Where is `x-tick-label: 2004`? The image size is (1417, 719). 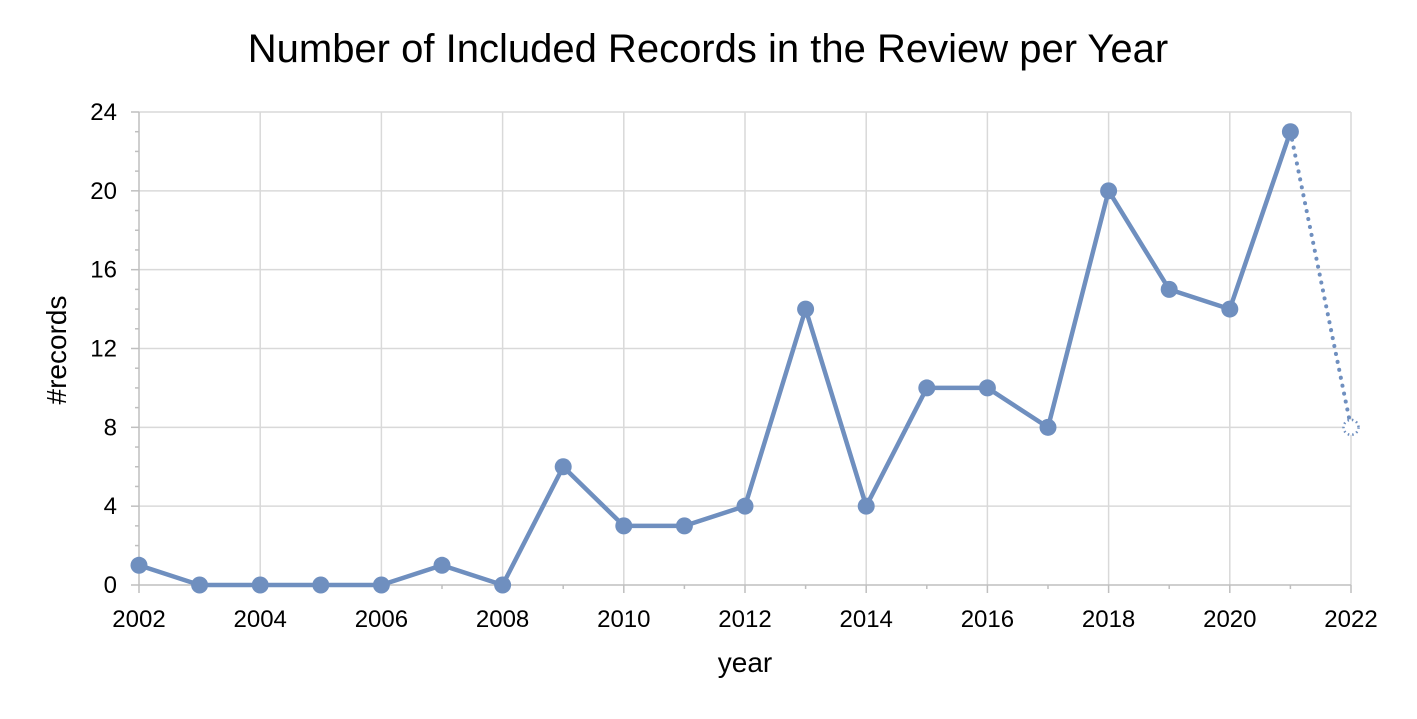
x-tick-label: 2004 is located at coordinates (260, 619).